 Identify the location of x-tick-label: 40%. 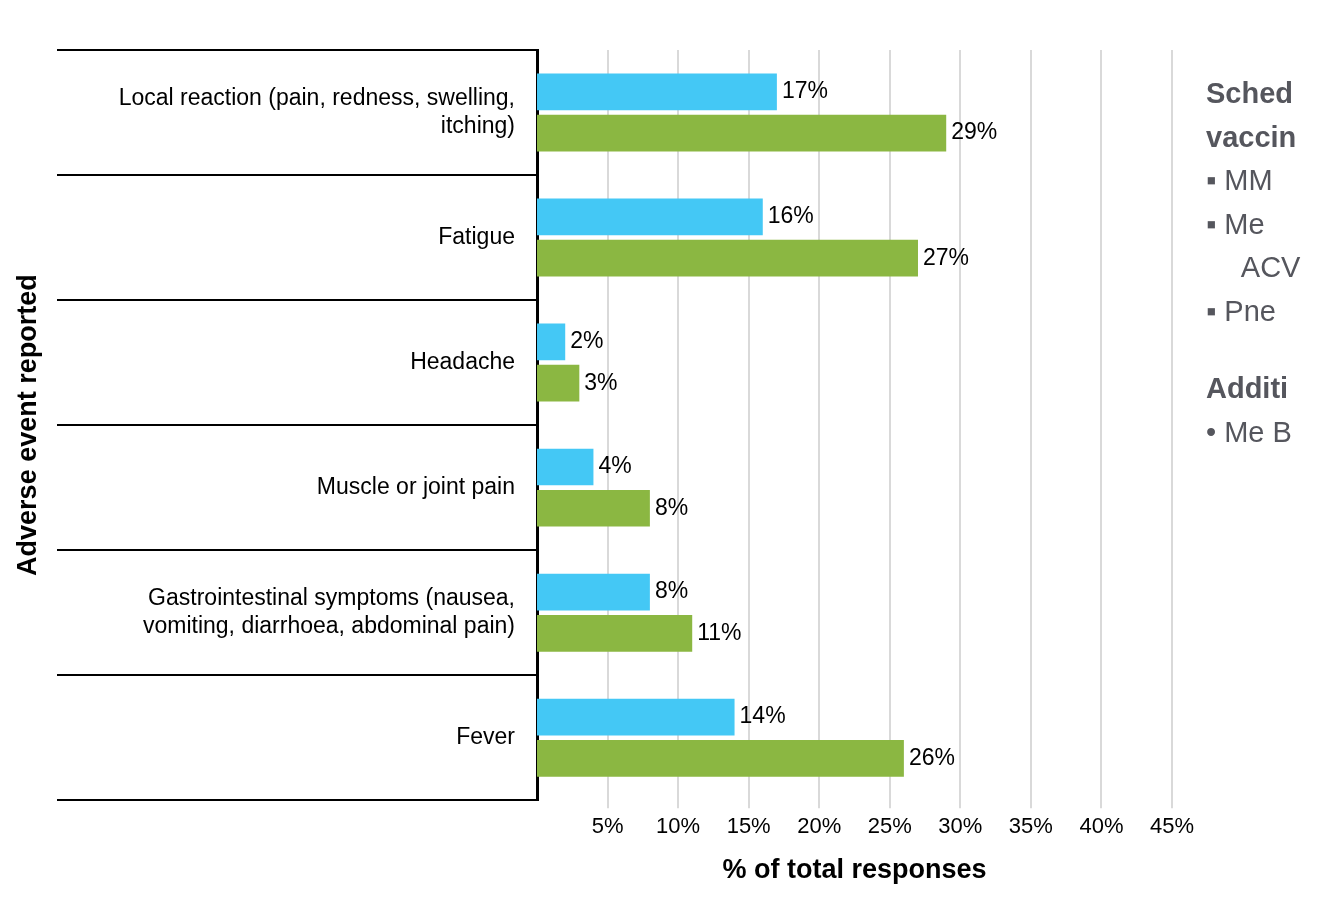
(1101, 826).